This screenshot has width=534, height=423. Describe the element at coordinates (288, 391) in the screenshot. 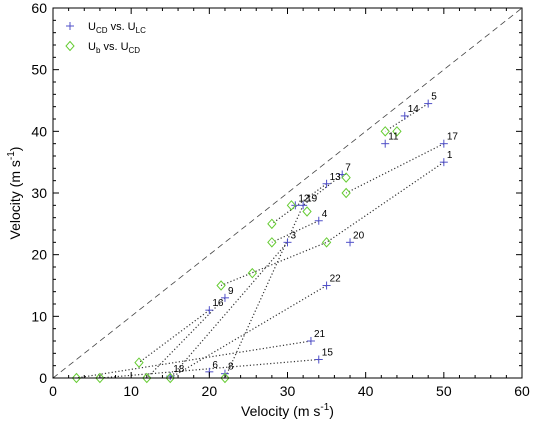

I see `x-tick-label: 30` at that location.